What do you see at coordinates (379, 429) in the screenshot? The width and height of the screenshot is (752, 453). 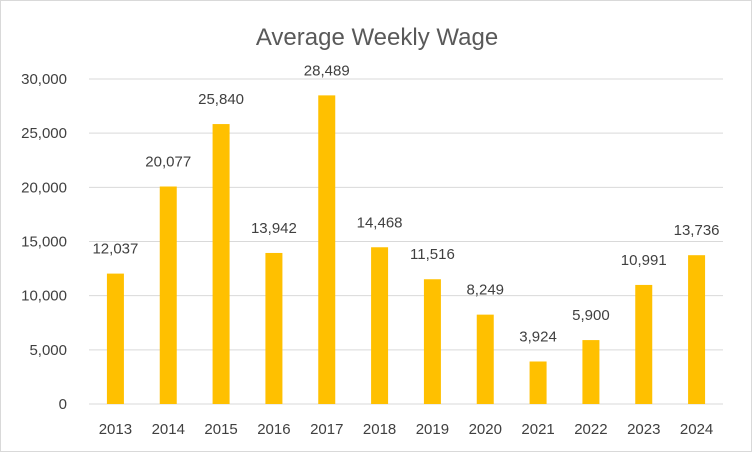 I see `x-tick-label: 2018` at bounding box center [379, 429].